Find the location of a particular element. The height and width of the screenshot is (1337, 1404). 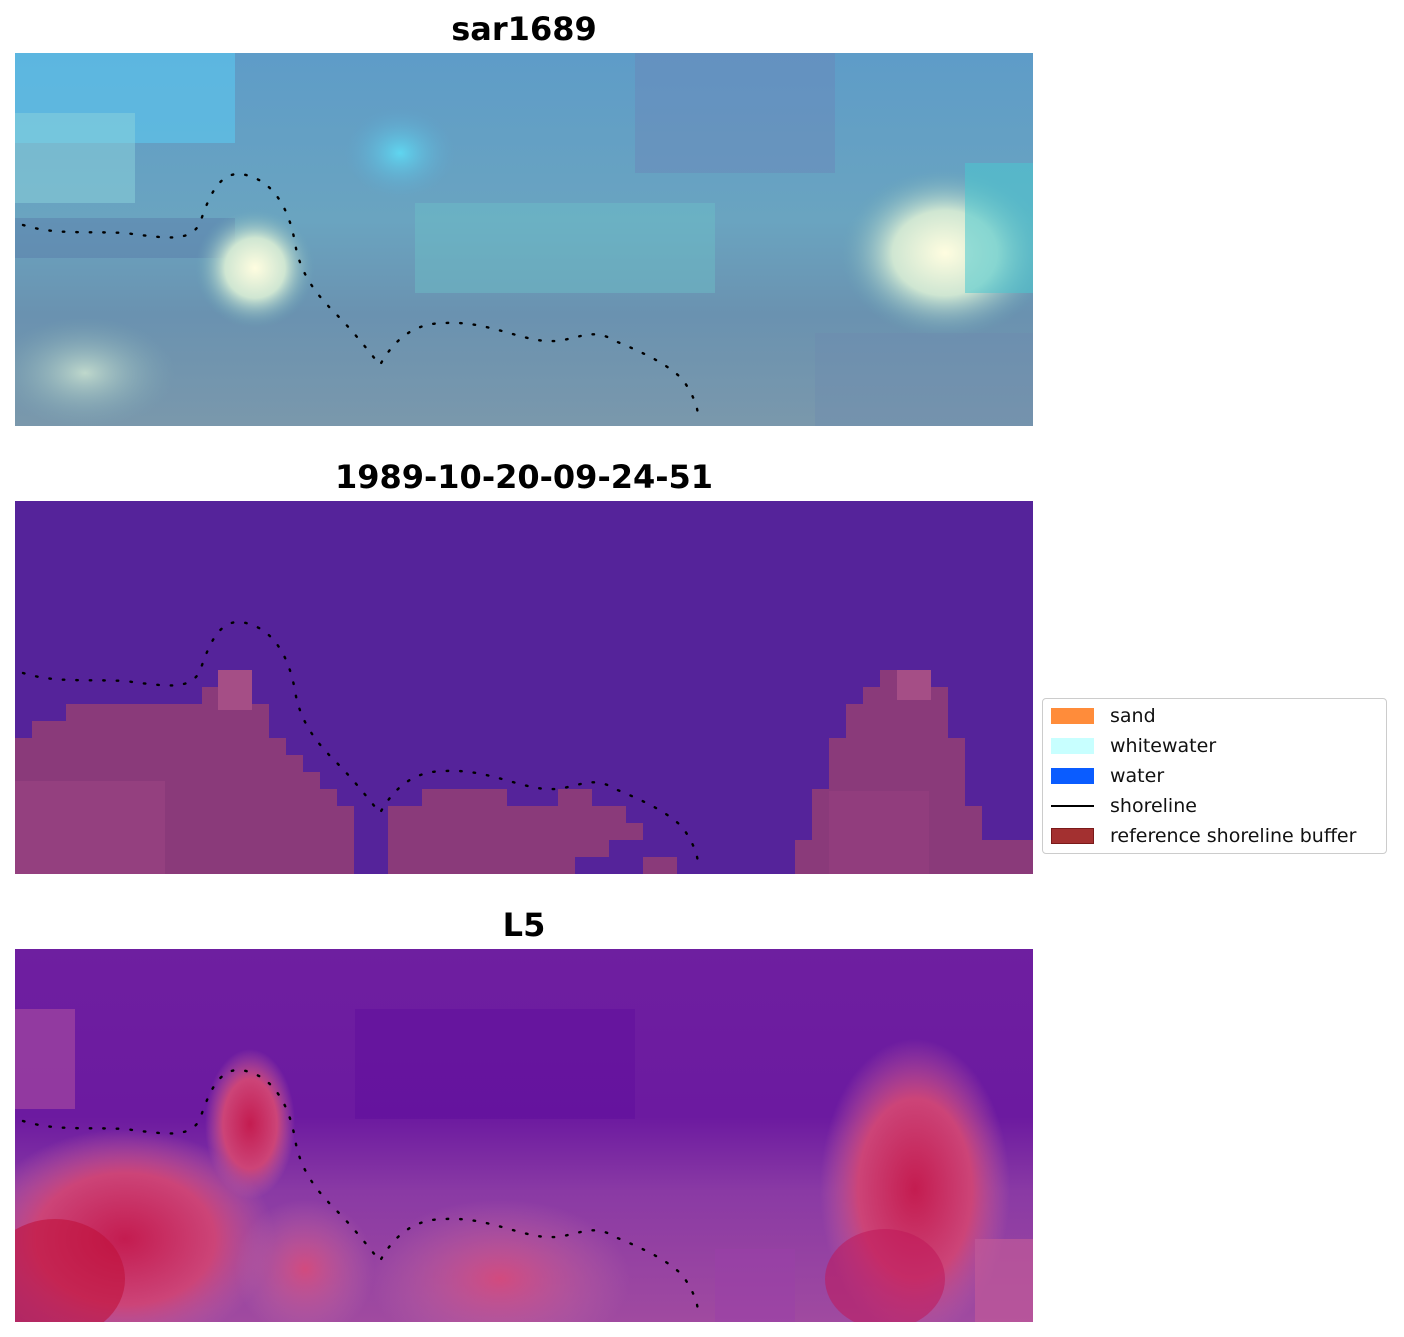

legend-item-water: water is located at coordinates (1108, 776).